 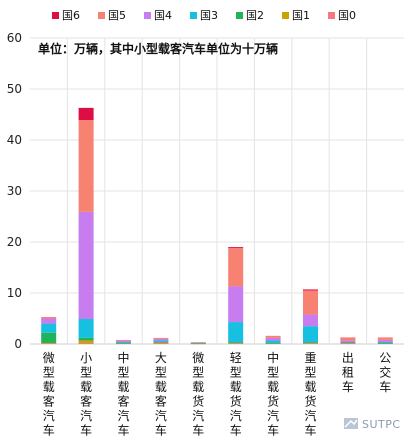 I want to click on x-tick-label: 重型载货汽车, so click(x=310, y=393).